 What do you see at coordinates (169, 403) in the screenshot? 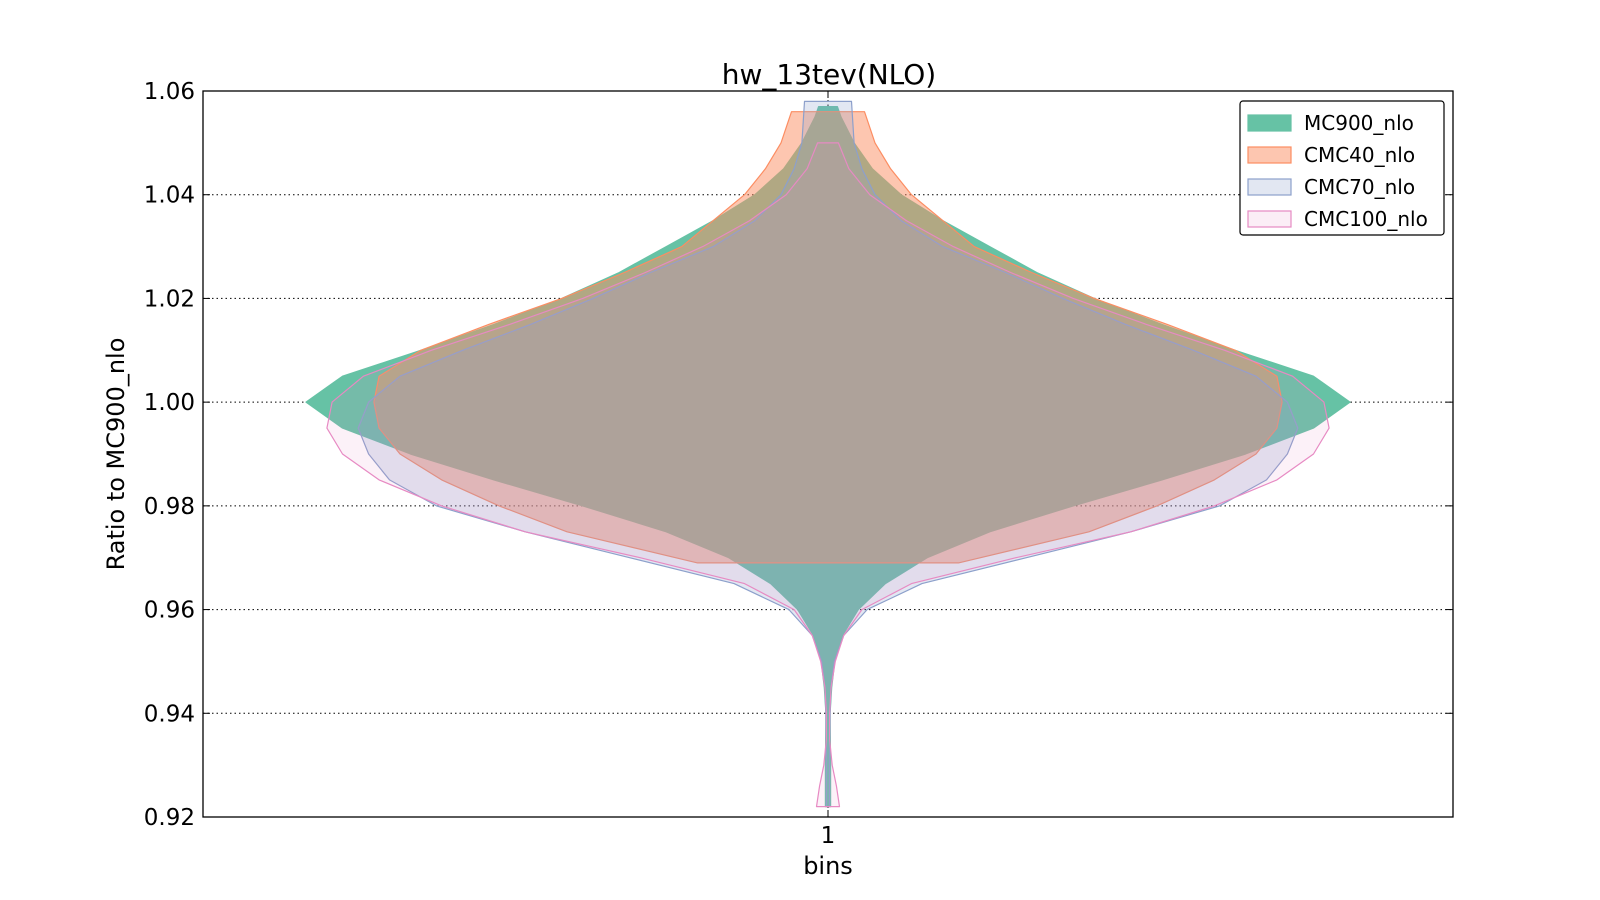
I see `y-tick-label: 1.00` at bounding box center [169, 403].